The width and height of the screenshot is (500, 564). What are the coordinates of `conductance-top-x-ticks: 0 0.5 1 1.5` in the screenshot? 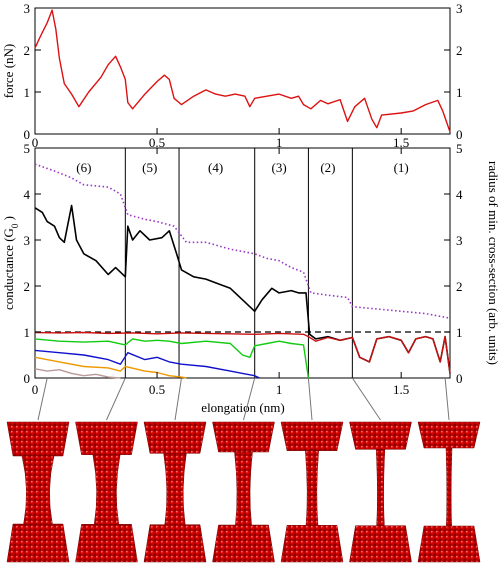 It's located at (220, 144).